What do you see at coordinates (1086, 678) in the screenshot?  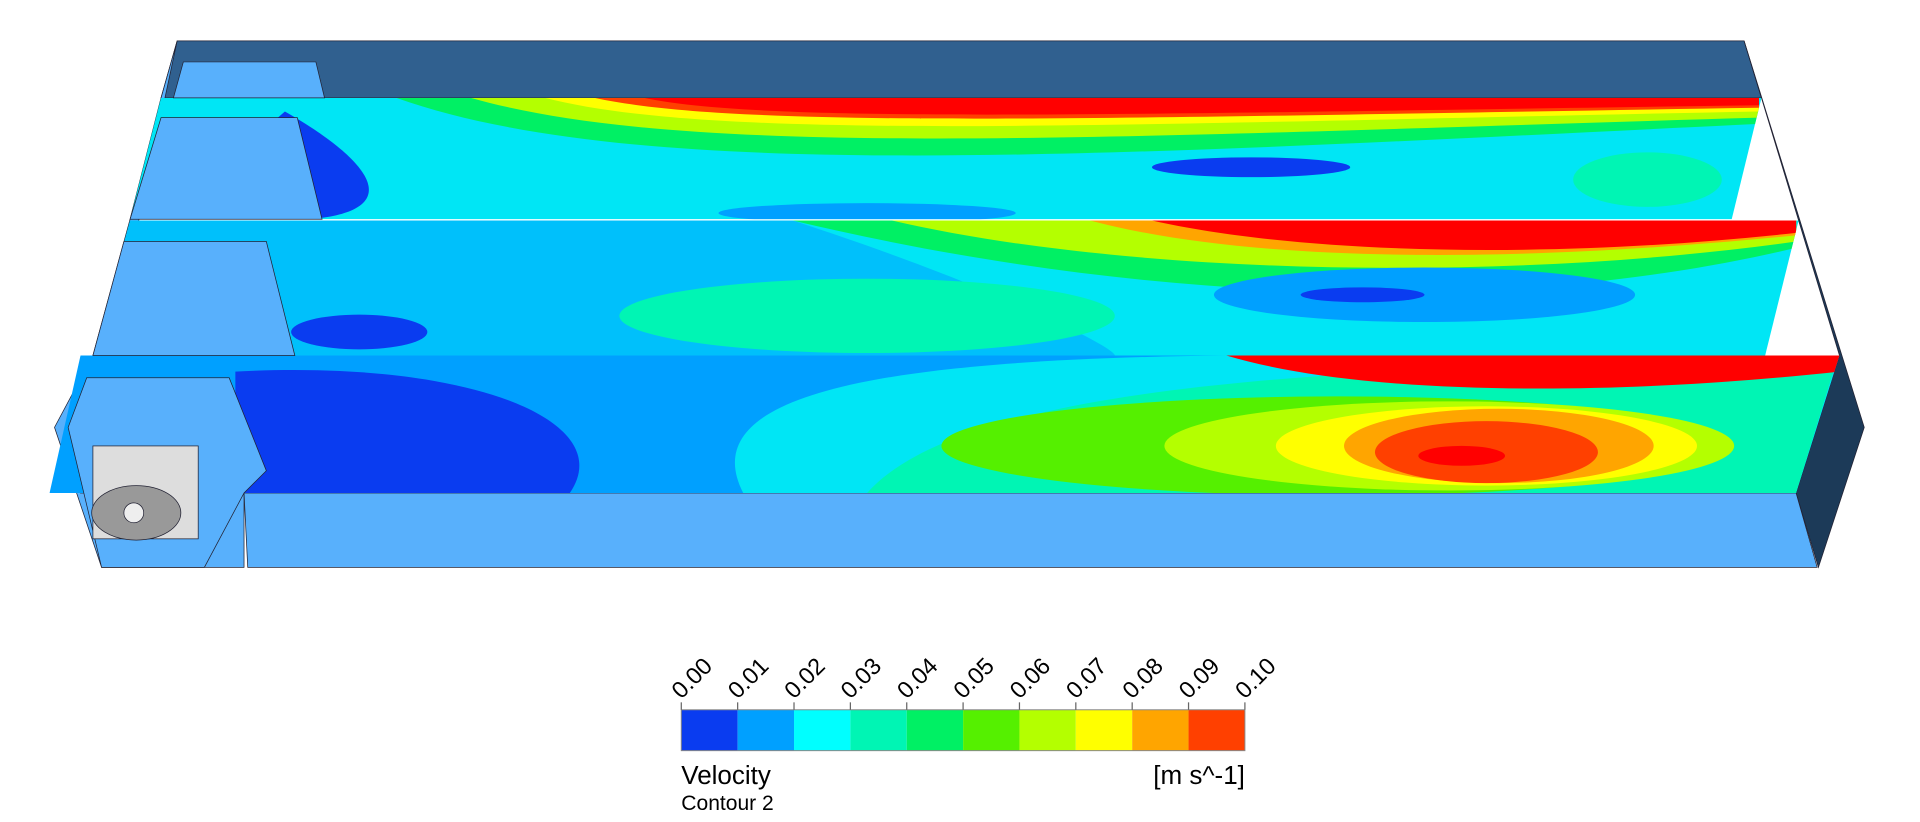 I see `colorbar-tick-label: 0.07` at bounding box center [1086, 678].